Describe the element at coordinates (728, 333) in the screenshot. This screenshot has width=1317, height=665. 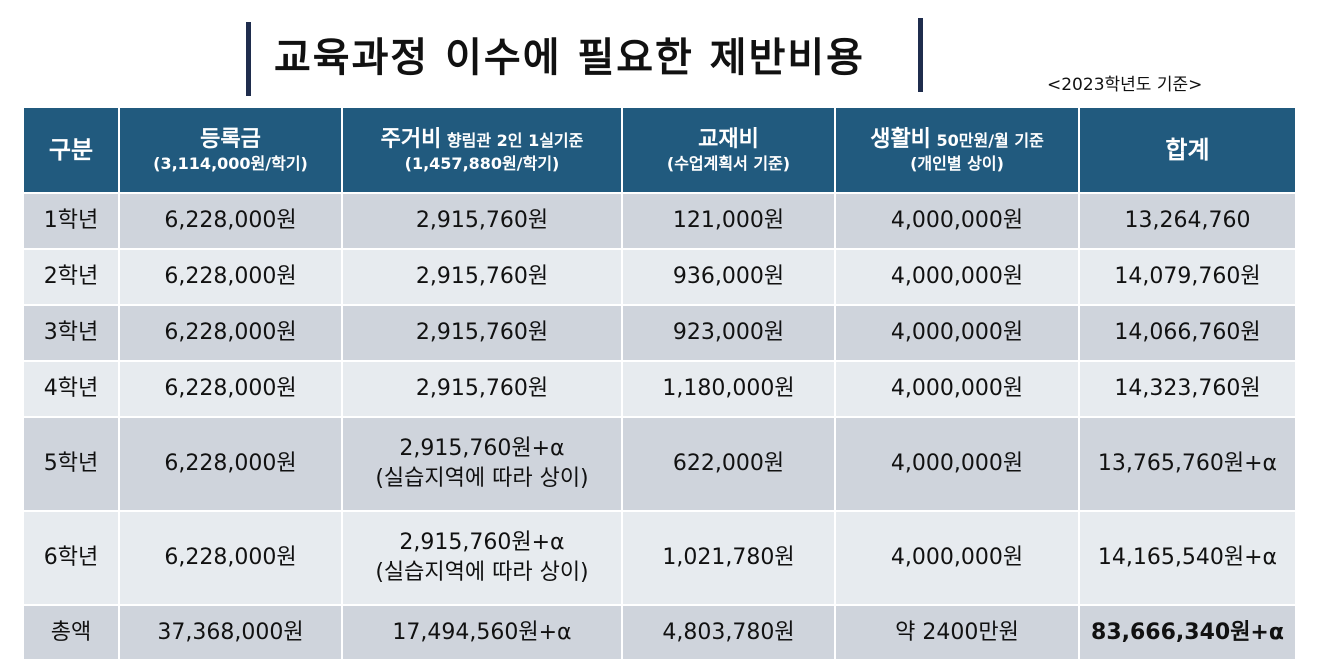
I see `cell-materials: 923,000원` at that location.